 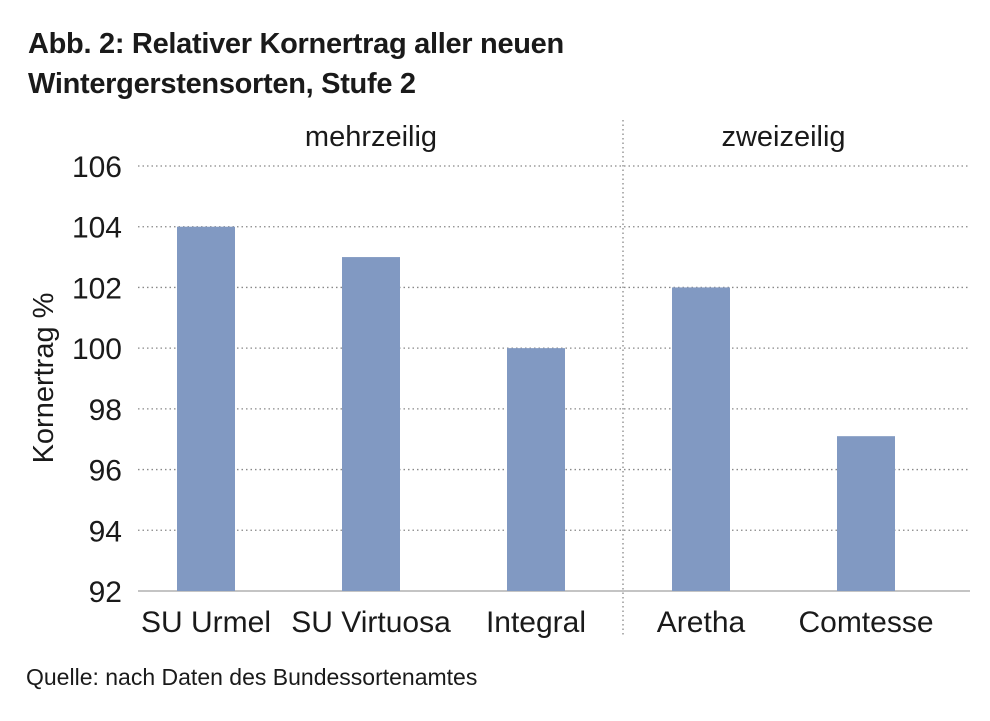 What do you see at coordinates (206, 408) in the screenshot?
I see `bar-su-urmel` at bounding box center [206, 408].